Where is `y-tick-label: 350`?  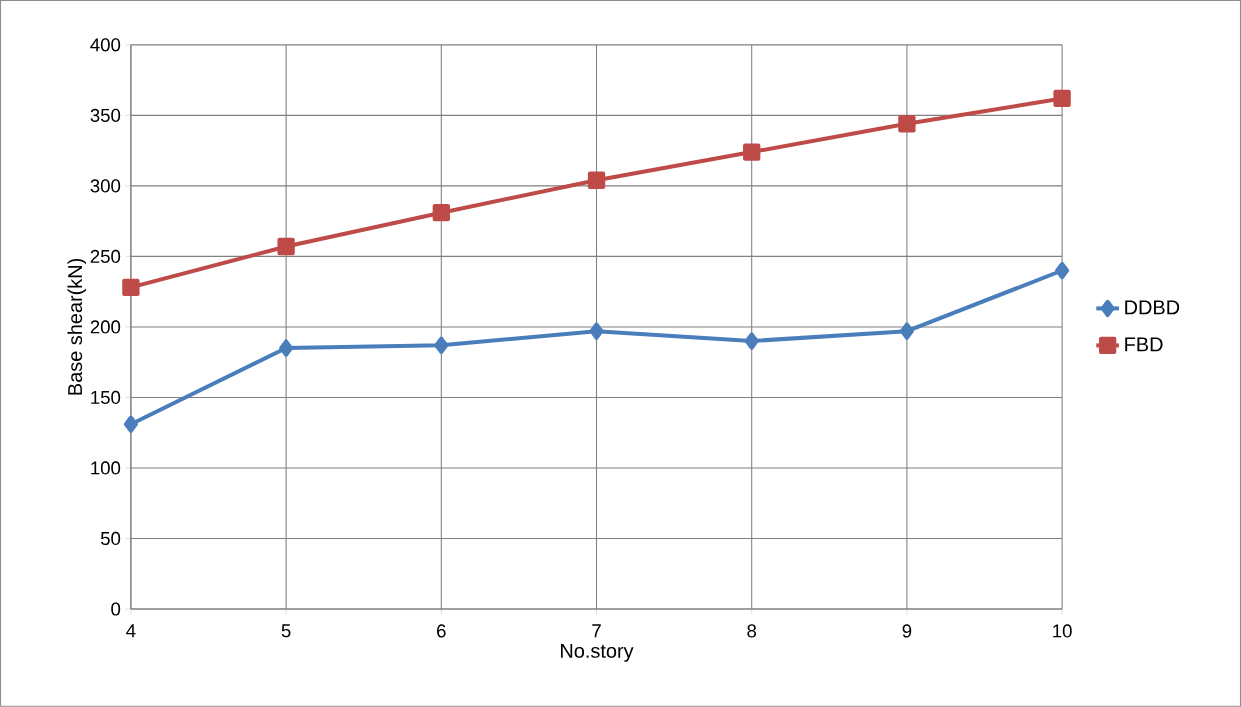 y-tick-label: 350 is located at coordinates (105, 115).